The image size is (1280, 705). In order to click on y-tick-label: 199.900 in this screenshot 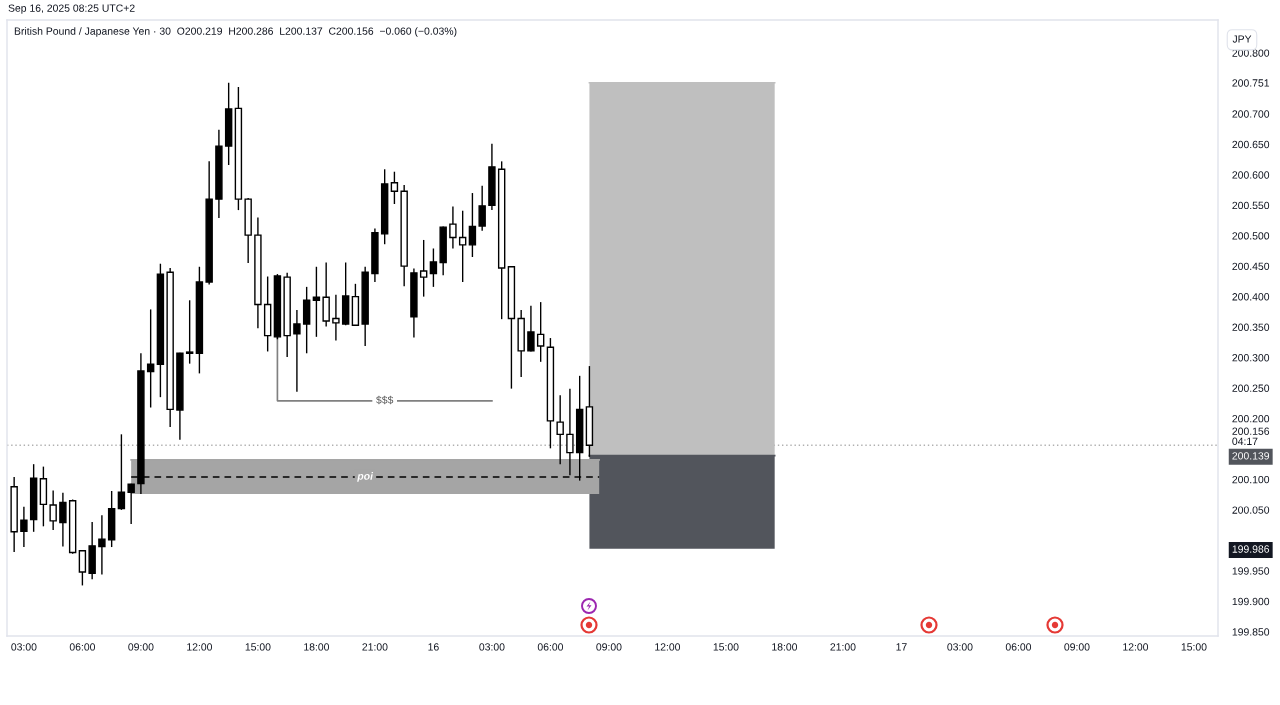, I will do `click(1251, 601)`.